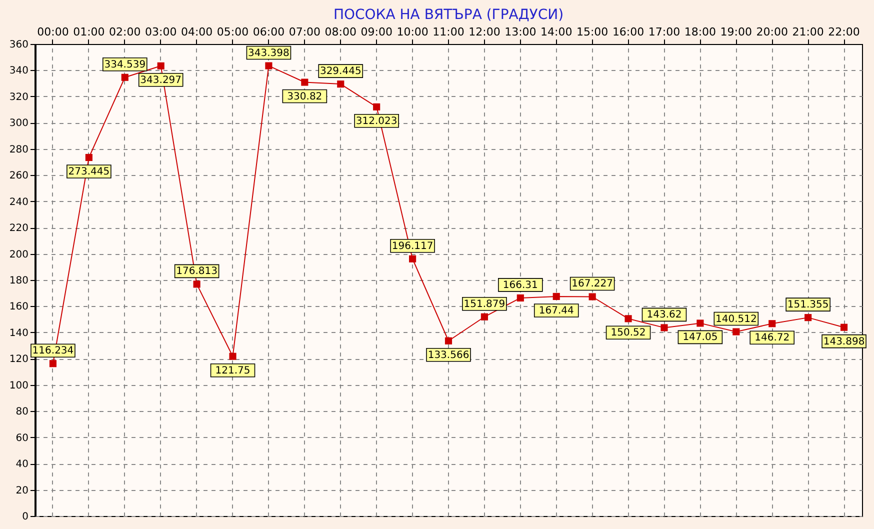  What do you see at coordinates (161, 80) in the screenshot?
I see `data-label: 343.297` at bounding box center [161, 80].